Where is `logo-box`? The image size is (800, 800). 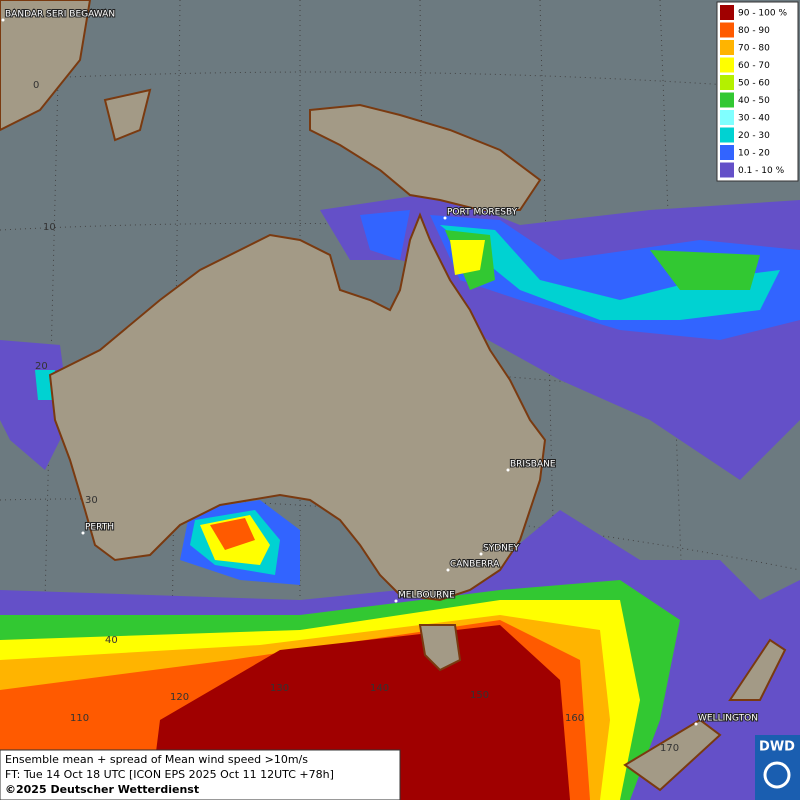 logo-box is located at coordinates (777, 767).